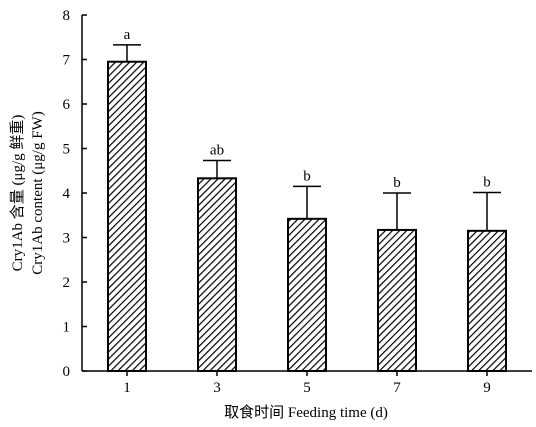 Image resolution: width=536 pixels, height=427 pixels. I want to click on significance-label-1: ab, so click(217, 151).